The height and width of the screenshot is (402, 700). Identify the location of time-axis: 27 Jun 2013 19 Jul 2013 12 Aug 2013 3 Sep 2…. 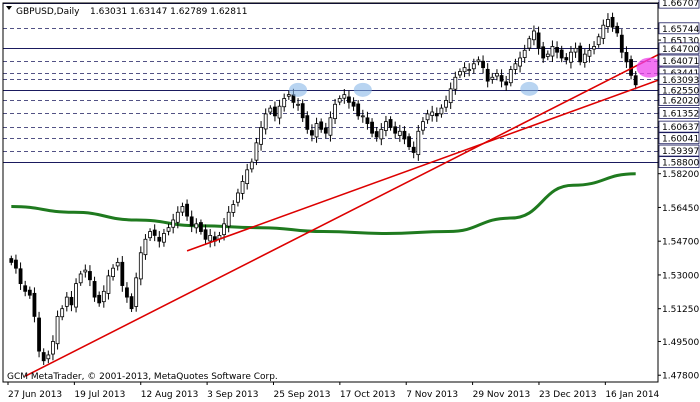
(333, 391).